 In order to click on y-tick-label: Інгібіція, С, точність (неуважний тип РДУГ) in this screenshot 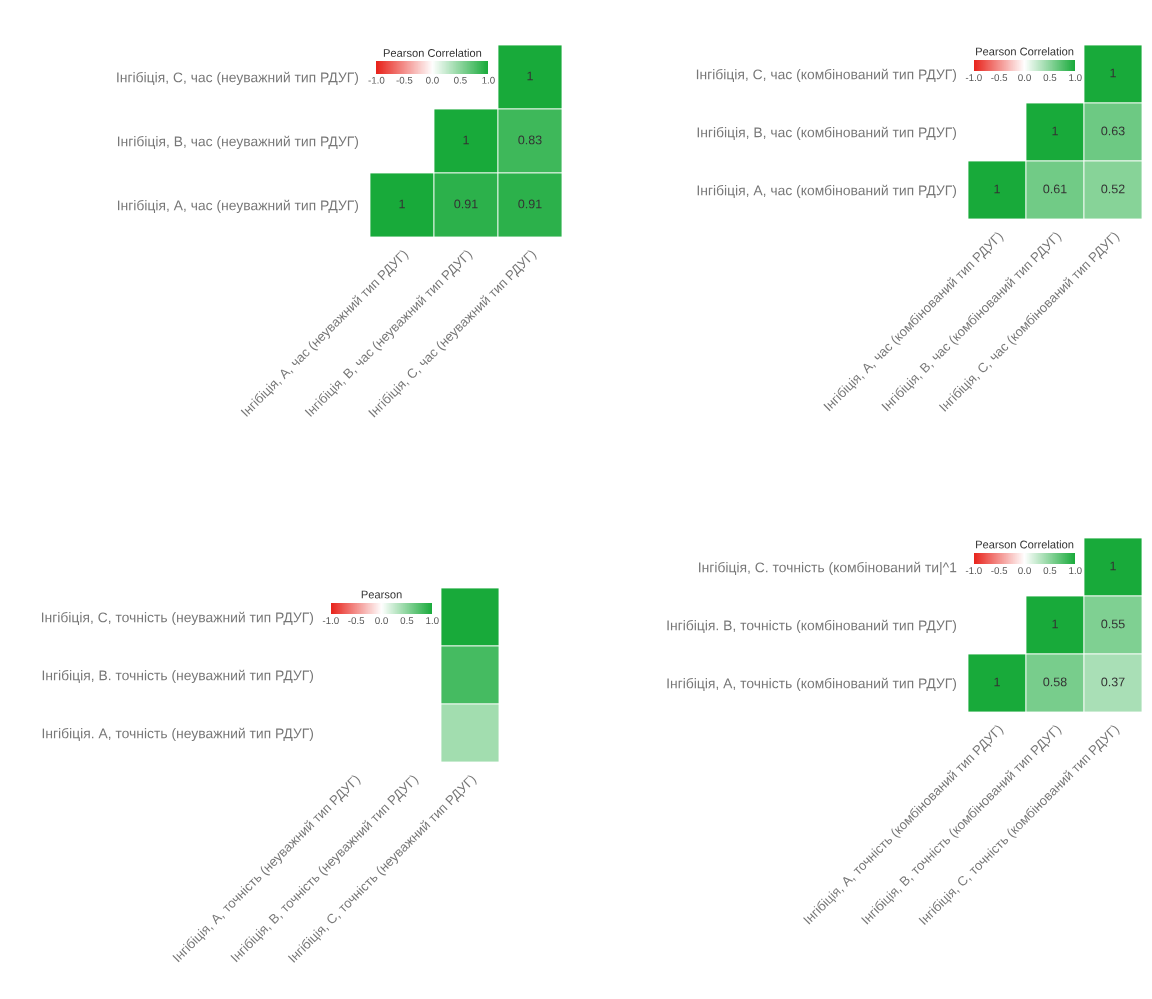, I will do `click(177, 618)`.